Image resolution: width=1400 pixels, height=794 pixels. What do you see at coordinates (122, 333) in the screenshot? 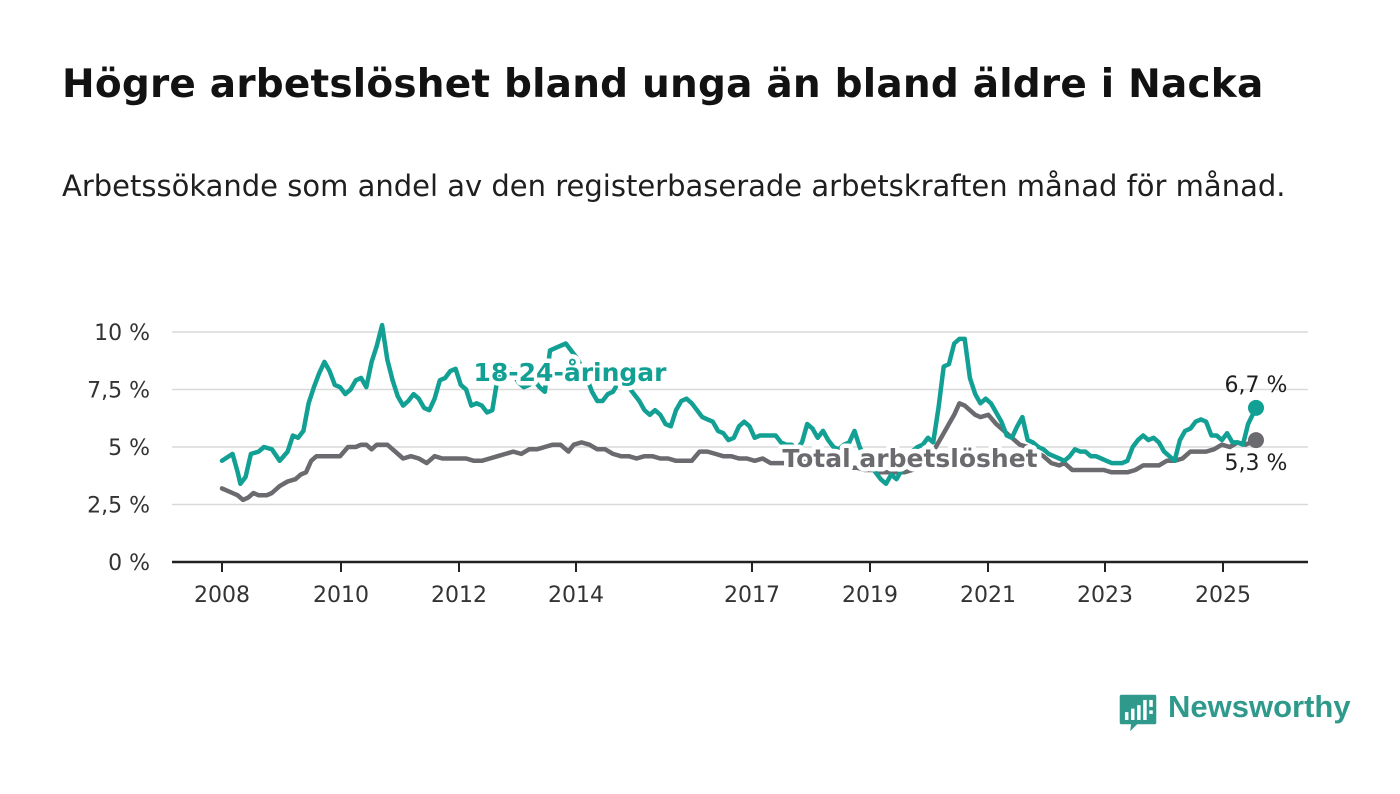
I see `y-tick-label: 10 %` at bounding box center [122, 333].